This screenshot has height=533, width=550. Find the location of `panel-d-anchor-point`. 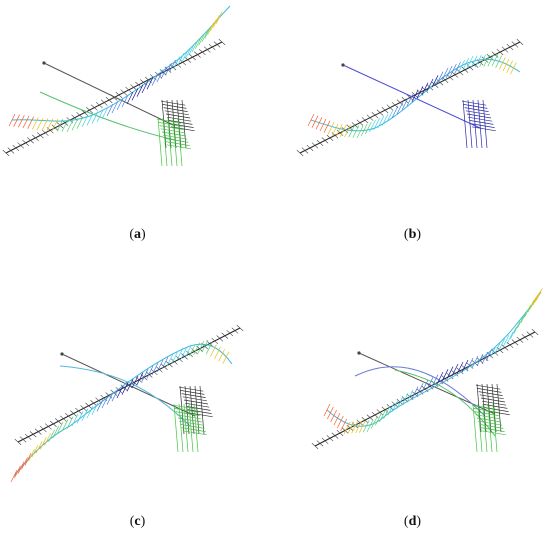

panel-d-anchor-point is located at coordinates (359, 353).